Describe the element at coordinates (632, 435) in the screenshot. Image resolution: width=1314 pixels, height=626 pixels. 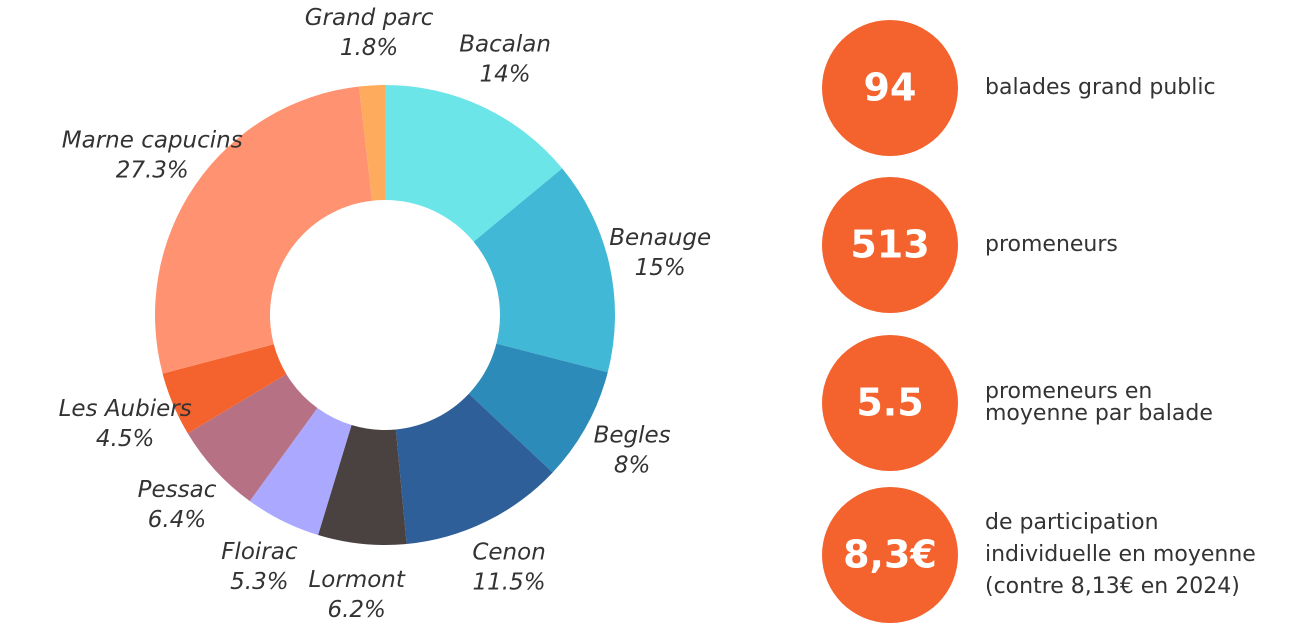
I see `slice-label: Begles` at that location.